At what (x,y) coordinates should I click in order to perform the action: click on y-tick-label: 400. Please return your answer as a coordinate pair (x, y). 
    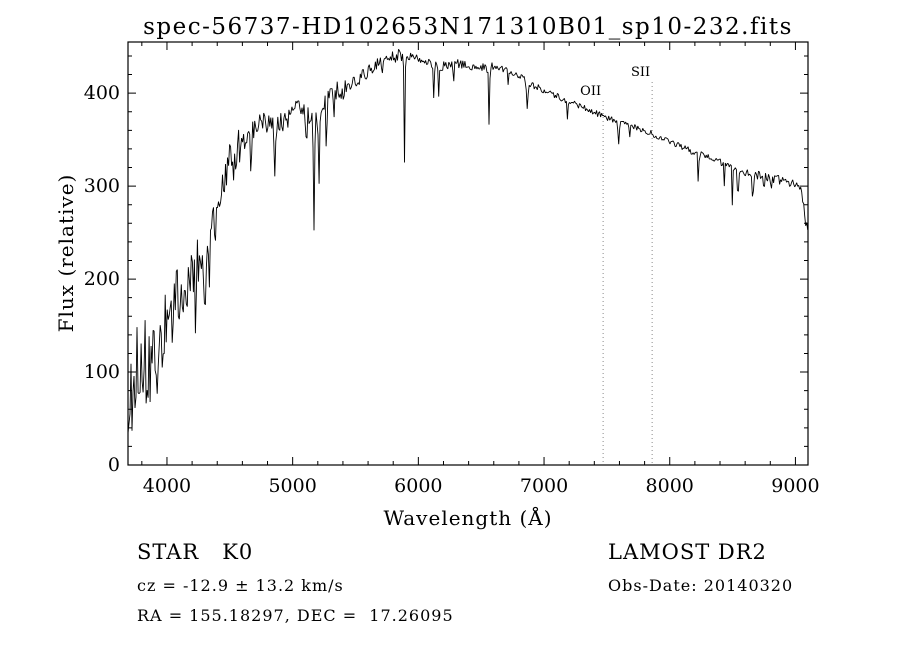
    Looking at the image, I should click on (102, 93).